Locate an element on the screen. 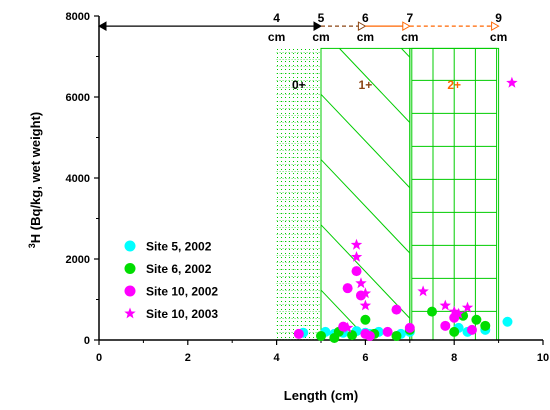 The image size is (550, 410). legend-label: Site 6, 2002 is located at coordinates (179, 269).